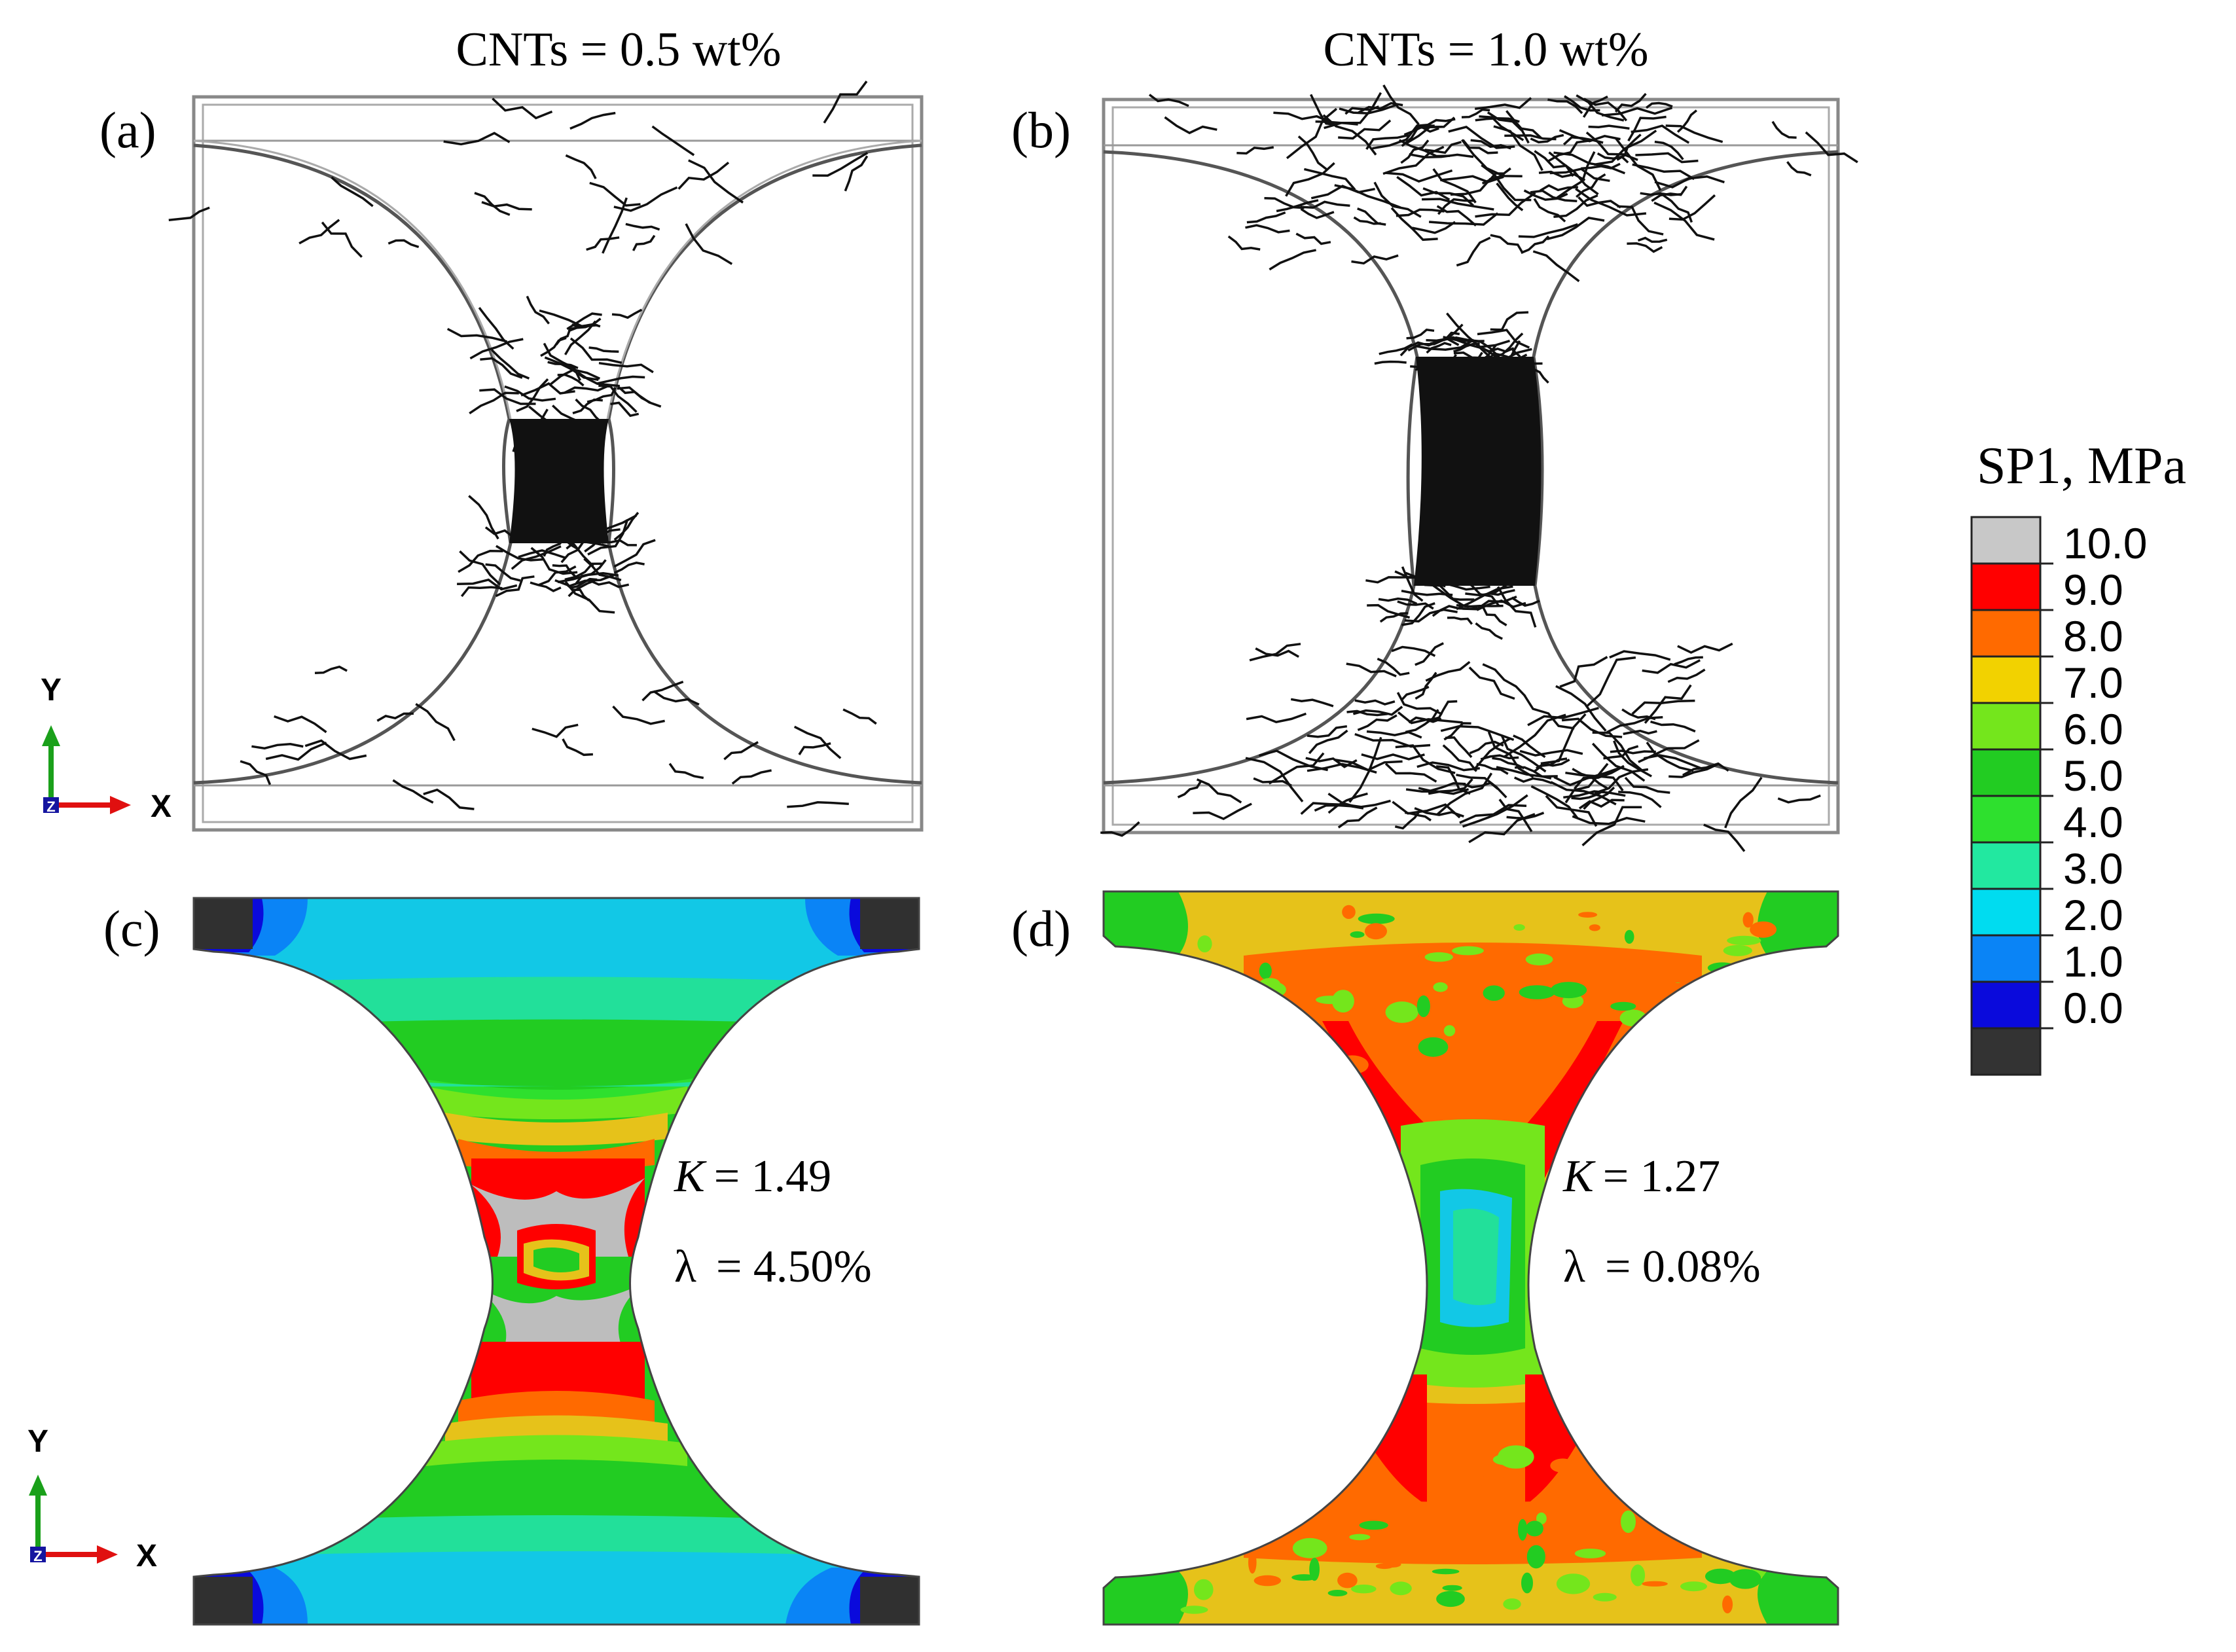  I want to click on axis-y-label-bottom: Y, so click(37, 1442).